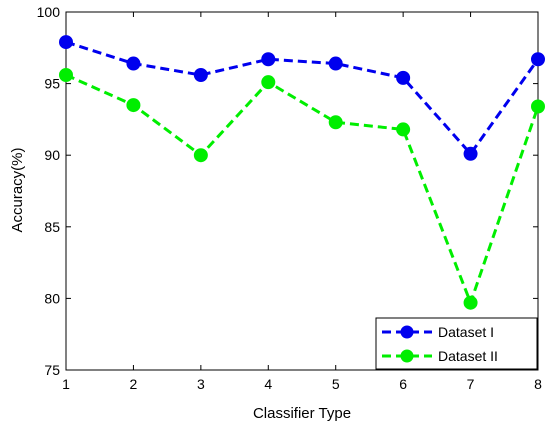 This screenshot has width=550, height=428. I want to click on x-axis-title: Classifier Type, so click(302, 413).